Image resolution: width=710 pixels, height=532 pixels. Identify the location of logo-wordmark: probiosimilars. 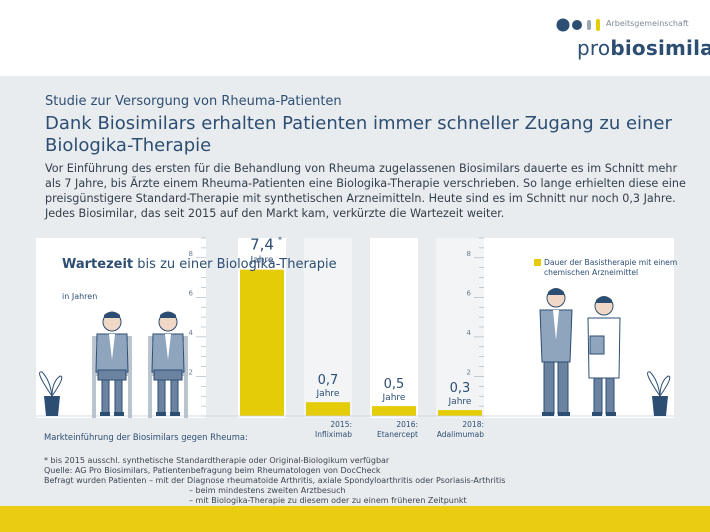
(643, 48).